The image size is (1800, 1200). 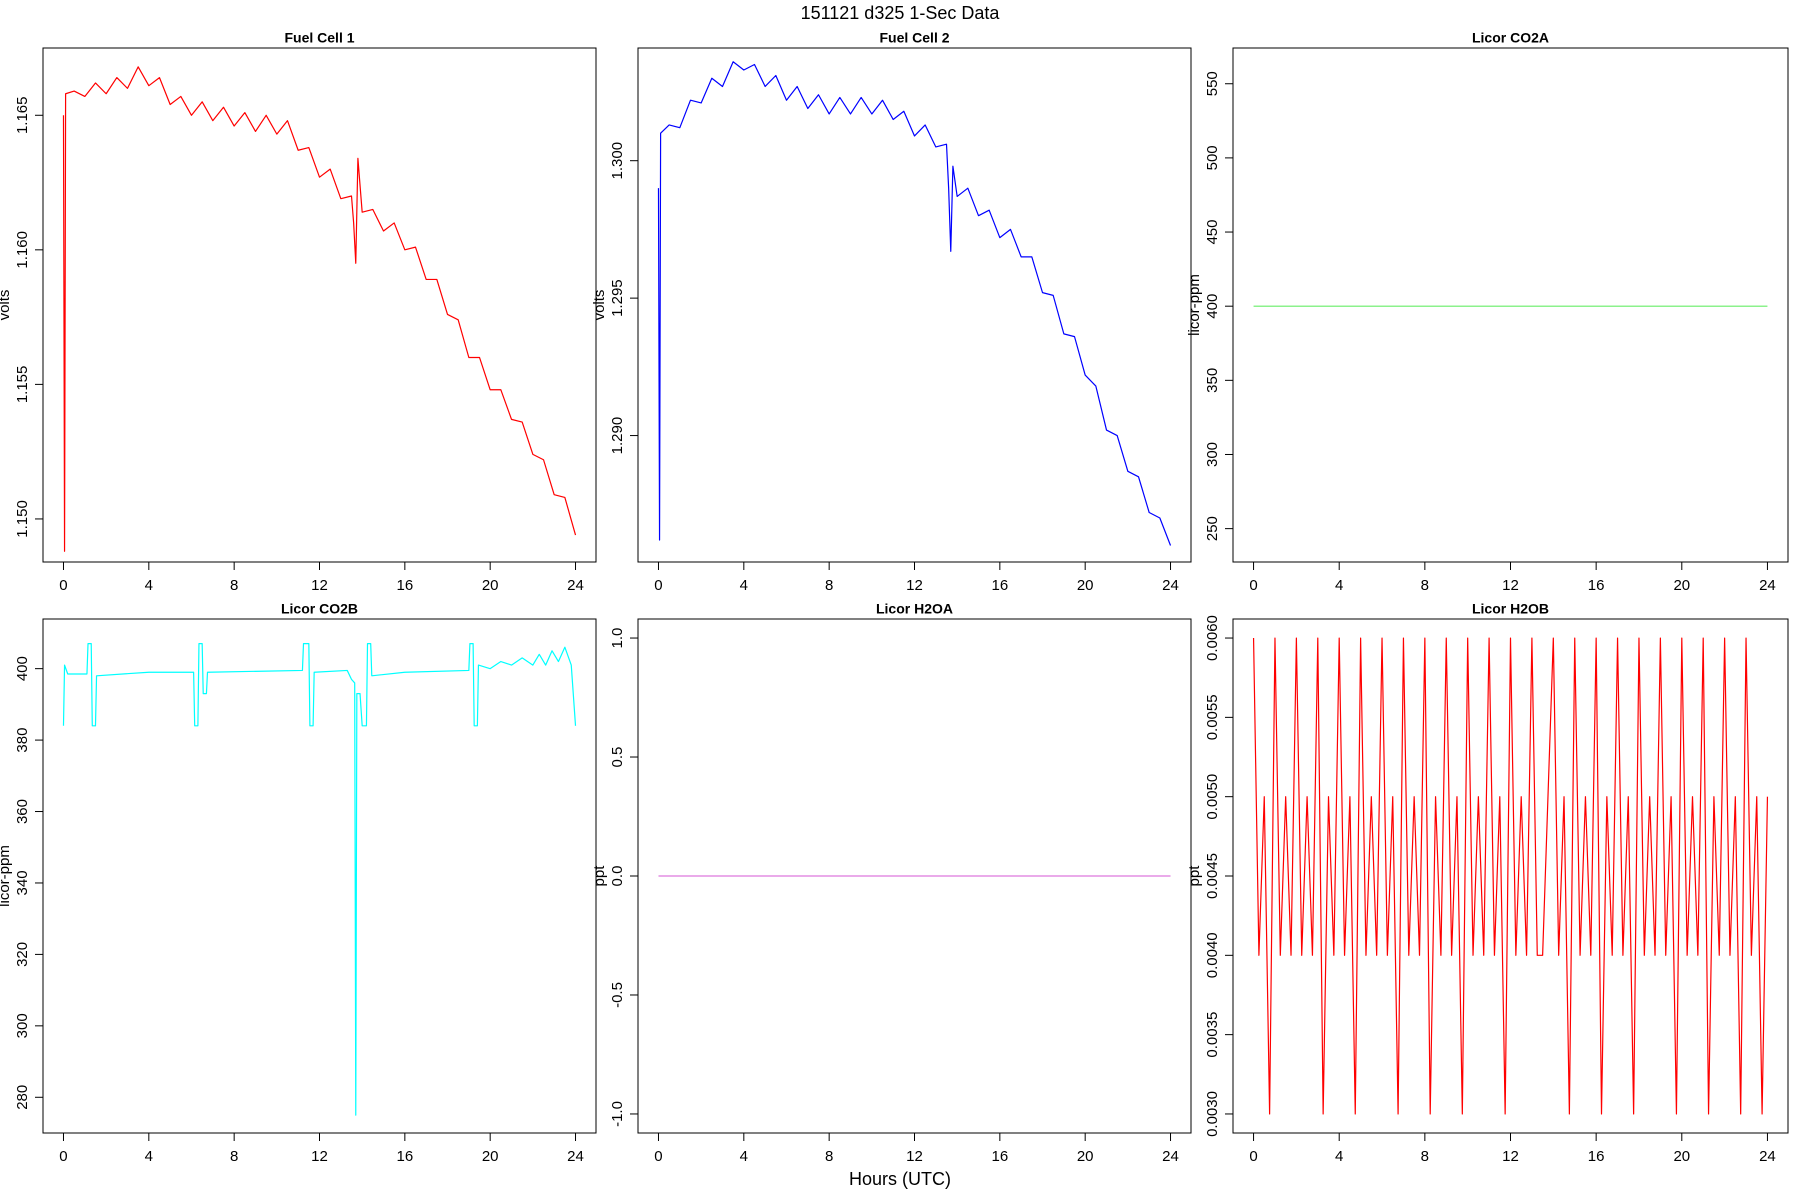 I want to click on figure-title: 151121 d325 1-Sec Data, so click(x=901, y=13).